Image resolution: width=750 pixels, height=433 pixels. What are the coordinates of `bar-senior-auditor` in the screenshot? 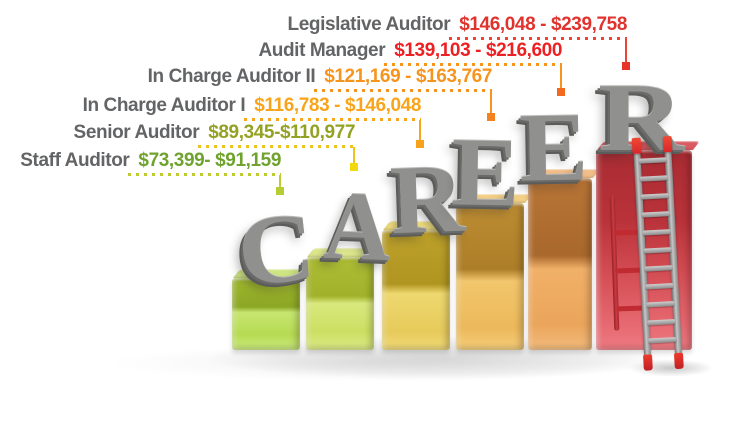 It's located at (340, 303).